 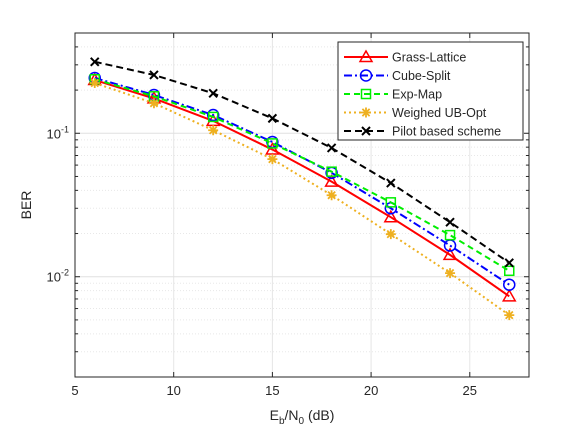 I want to click on legend-item: Weighed UB-Opt, so click(x=415, y=113).